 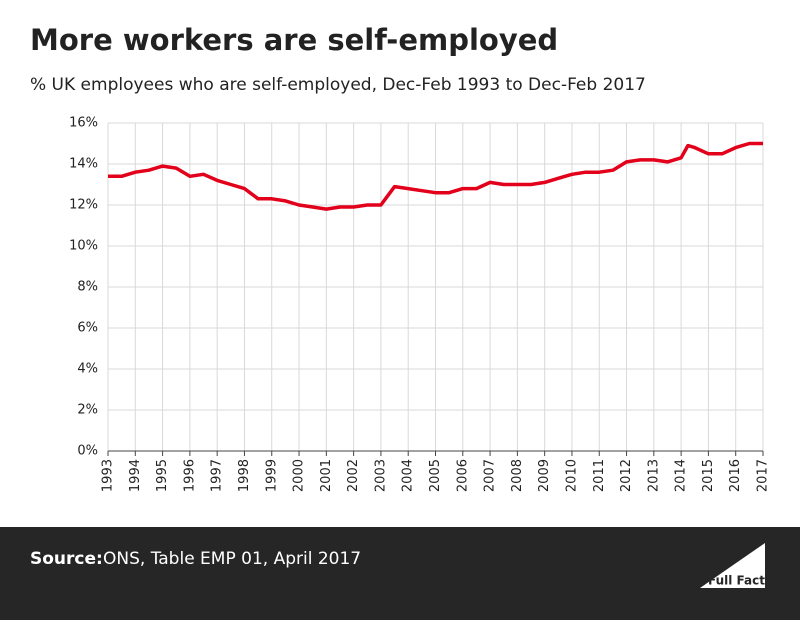 What do you see at coordinates (490, 475) in the screenshot?
I see `x-tick-label: 2007` at bounding box center [490, 475].